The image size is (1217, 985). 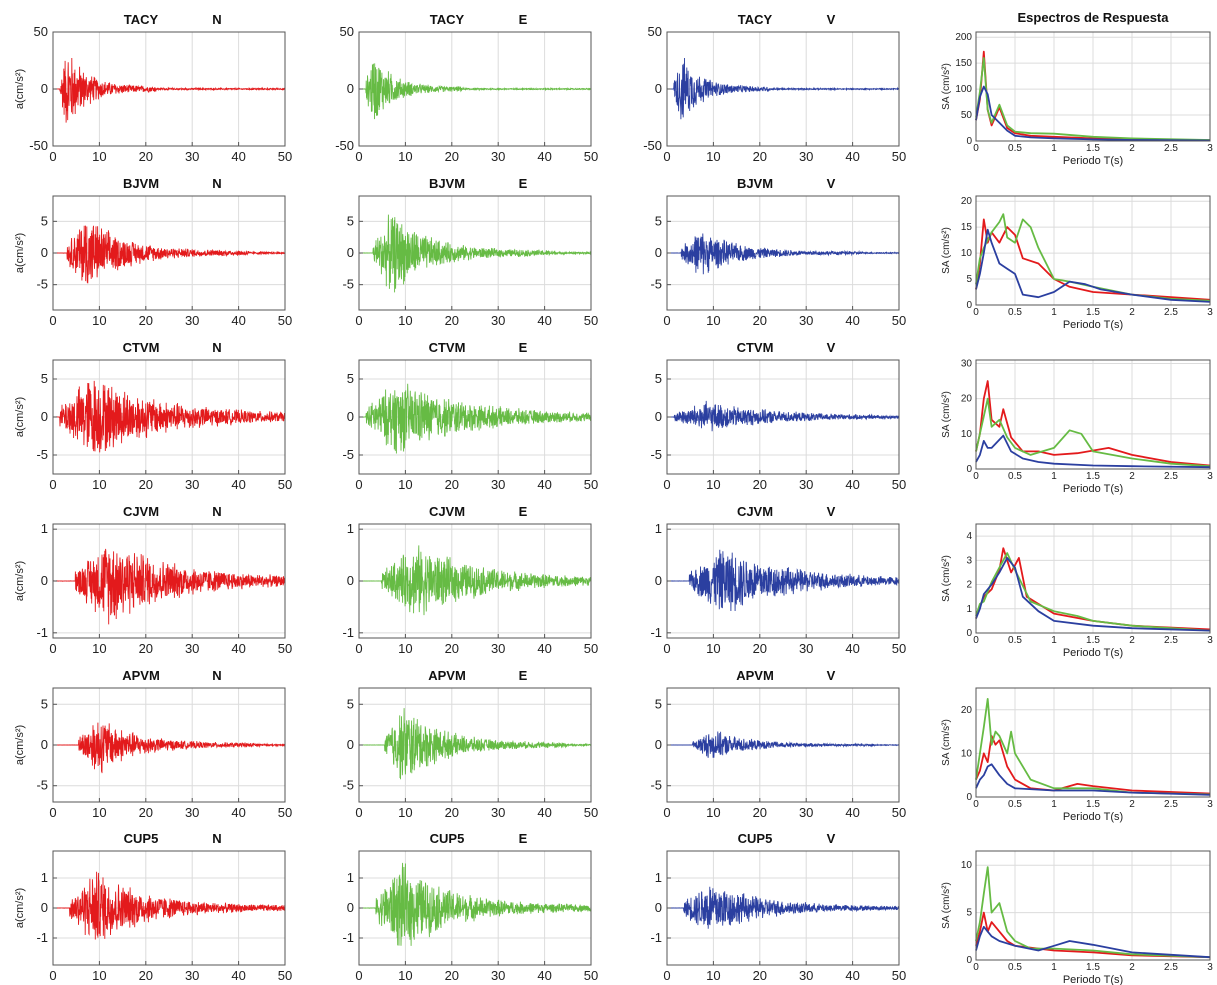 What do you see at coordinates (656, 785) in the screenshot?
I see `y-tick-label: -5` at bounding box center [656, 785].